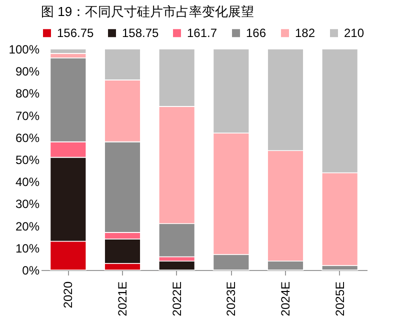 This screenshot has height=322, width=395. What do you see at coordinates (147, 11) in the screenshot?
I see `chart-title: 图 19：不同尺寸硅片市占率变化展望` at bounding box center [147, 11].